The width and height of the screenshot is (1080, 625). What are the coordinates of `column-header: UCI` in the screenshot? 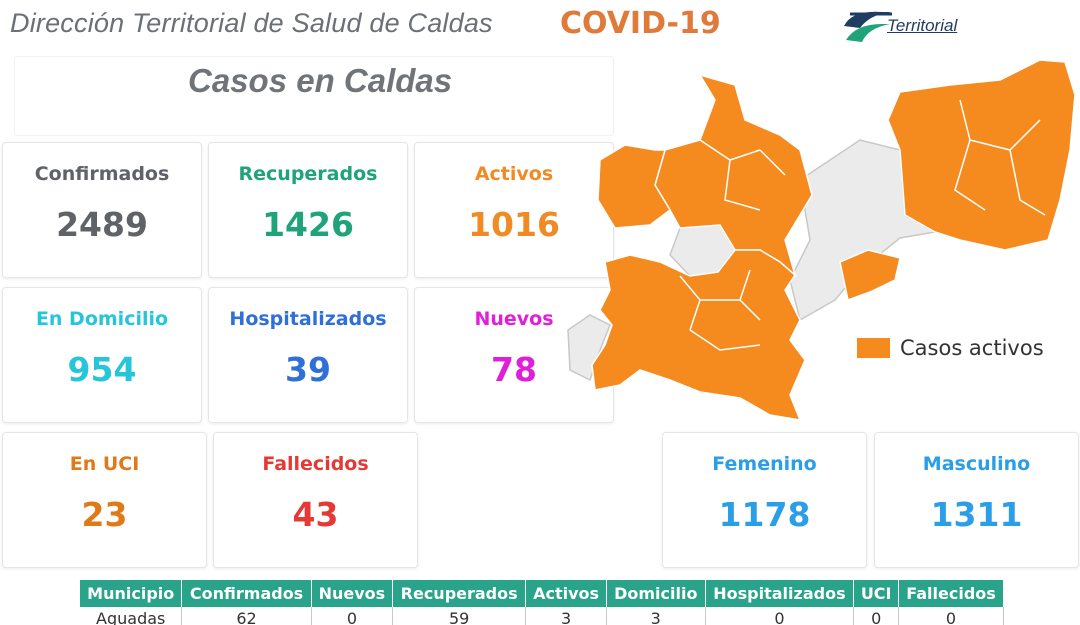 It's located at (876, 593).